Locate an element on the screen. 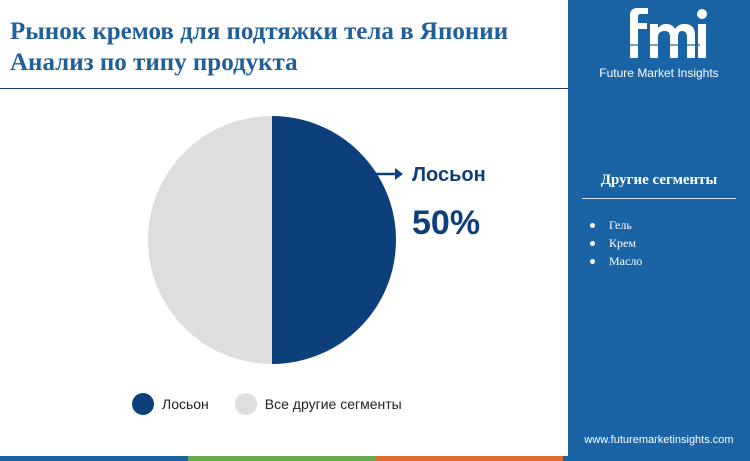 The width and height of the screenshot is (750, 461). other-segments-title: Другие сегменты is located at coordinates (659, 180).